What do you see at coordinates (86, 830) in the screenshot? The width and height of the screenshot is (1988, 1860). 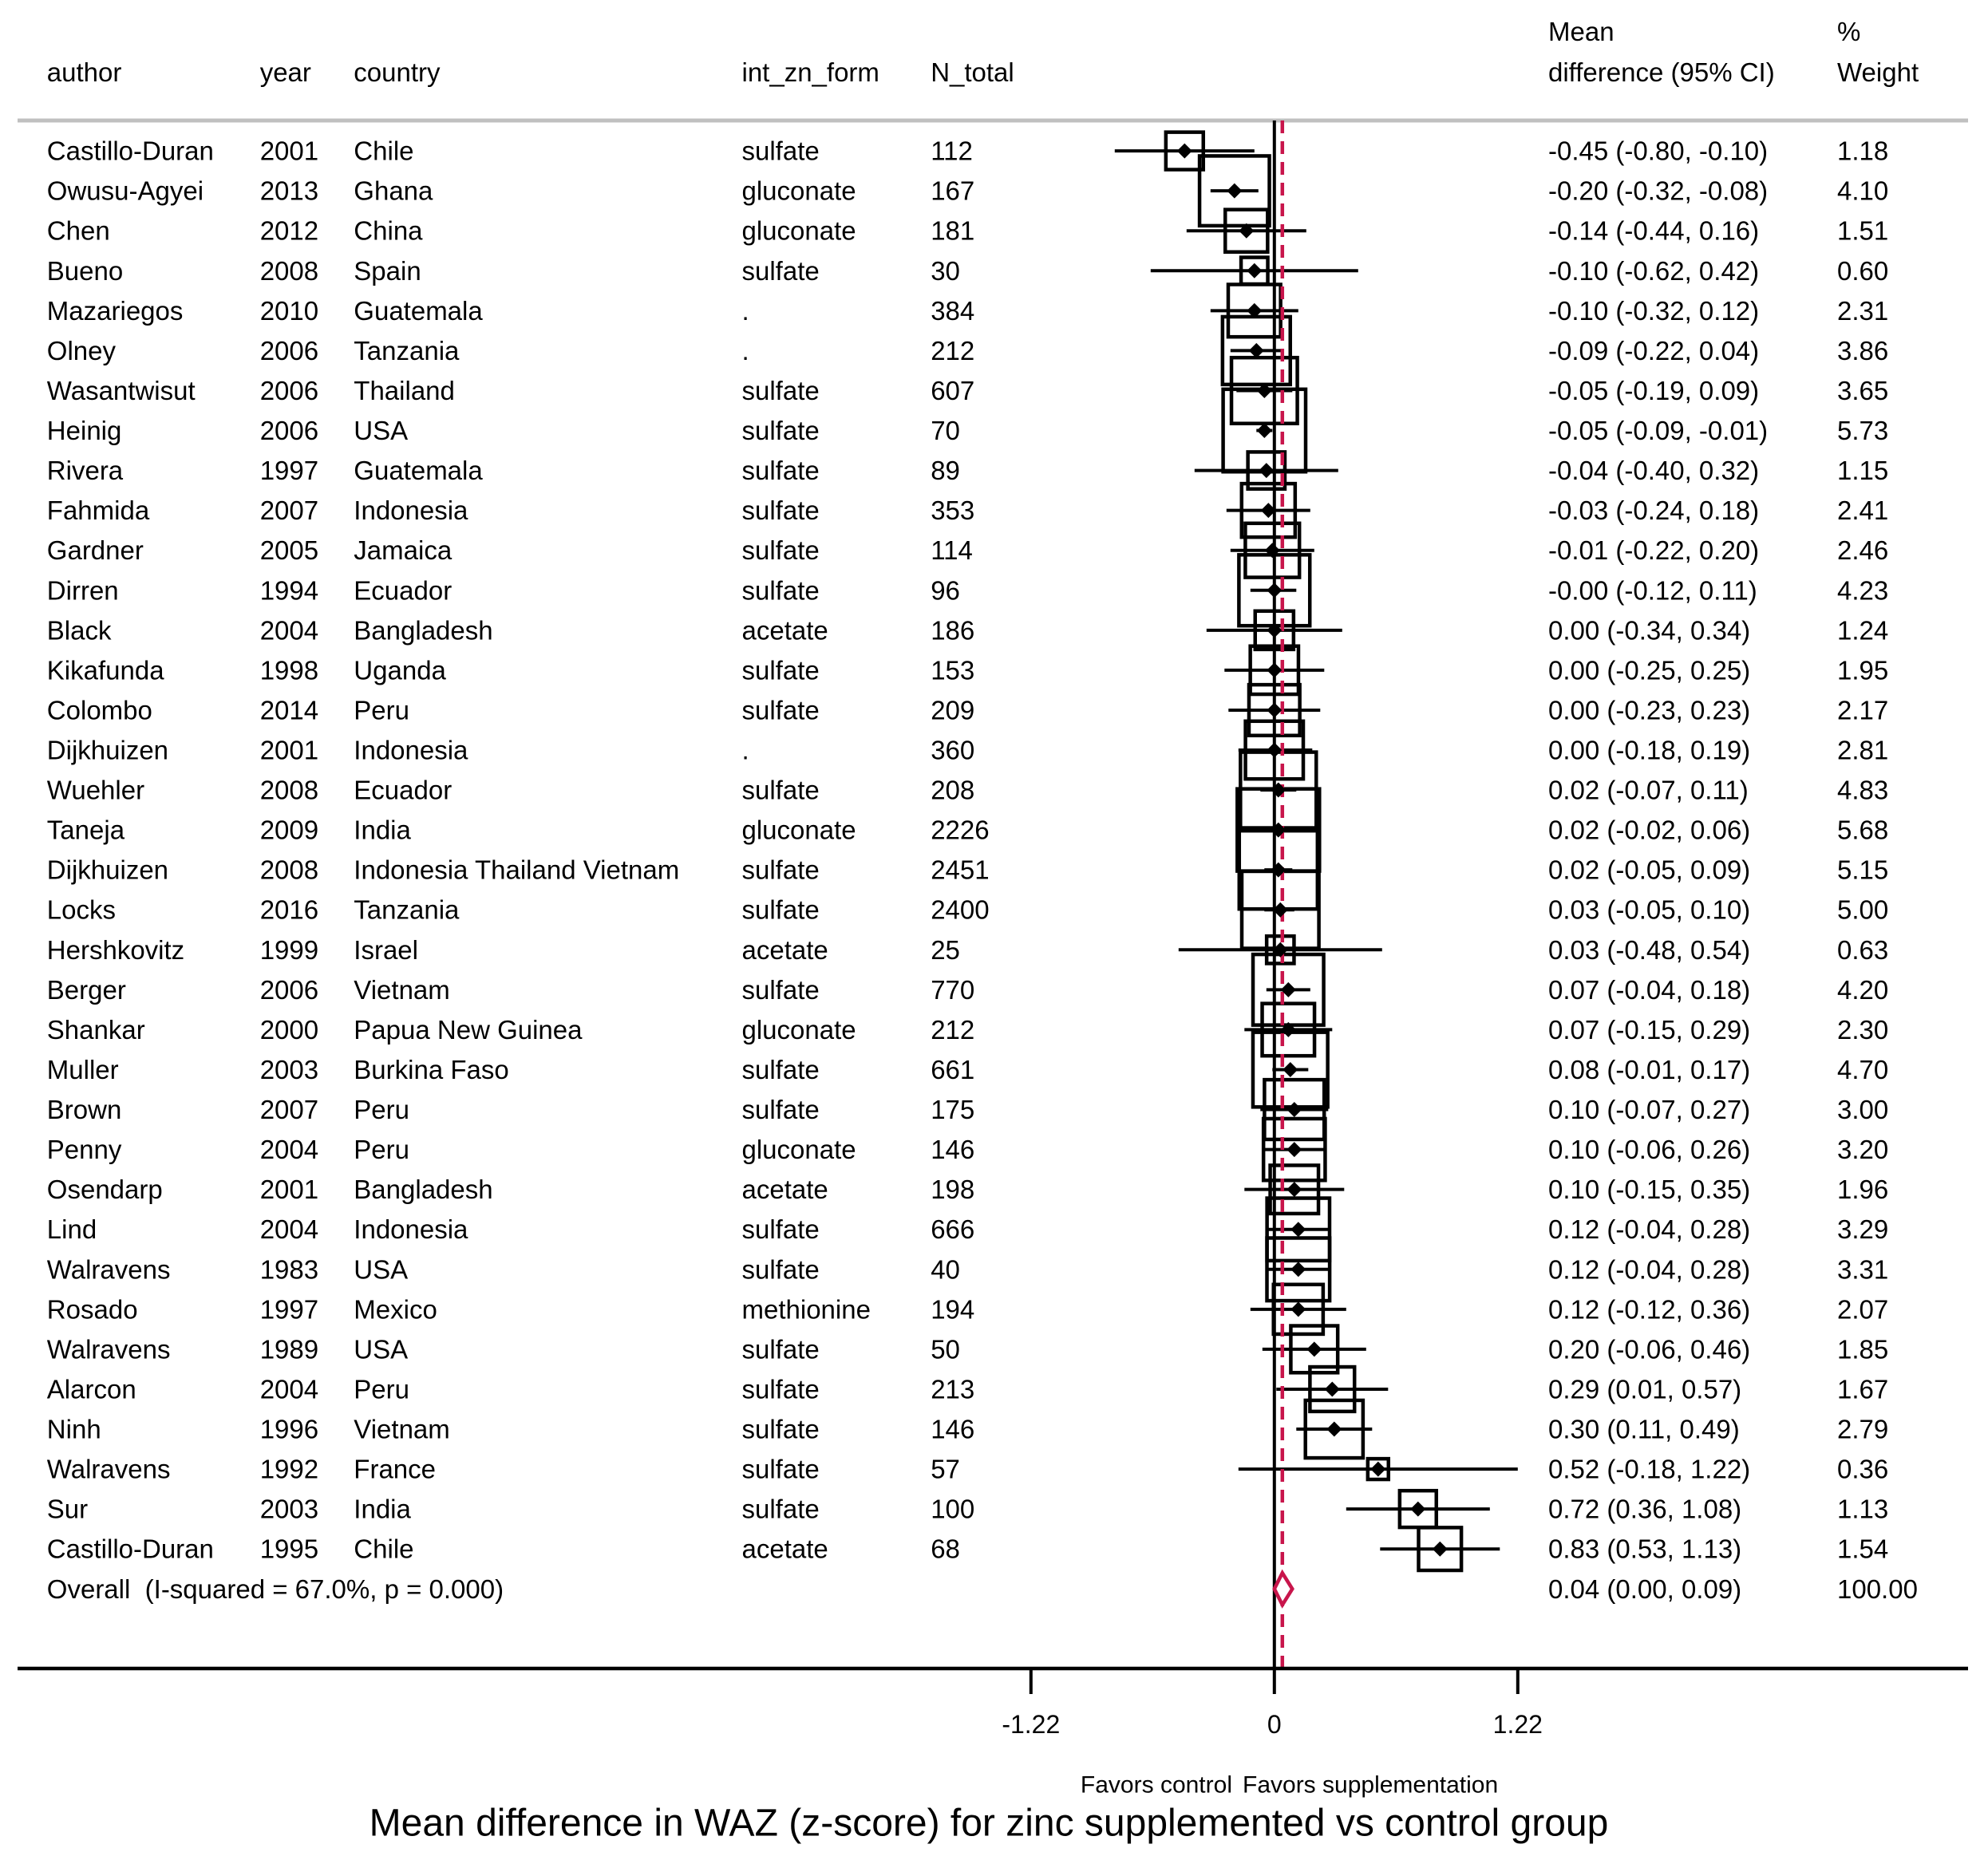 I see `author-cell: Taneja` at bounding box center [86, 830].